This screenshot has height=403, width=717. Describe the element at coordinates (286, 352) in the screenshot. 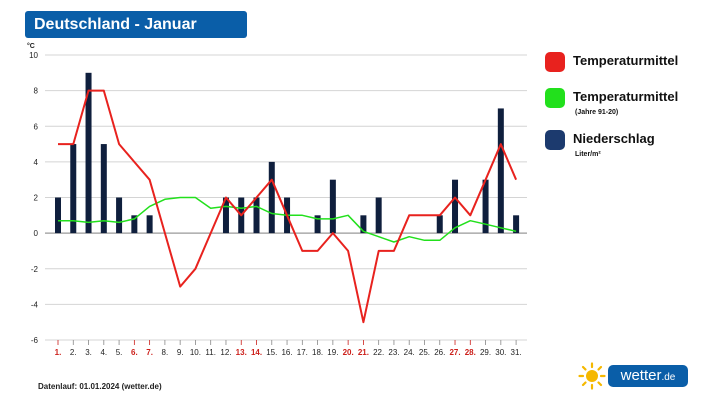

I see `x-tick-label: 16.` at that location.